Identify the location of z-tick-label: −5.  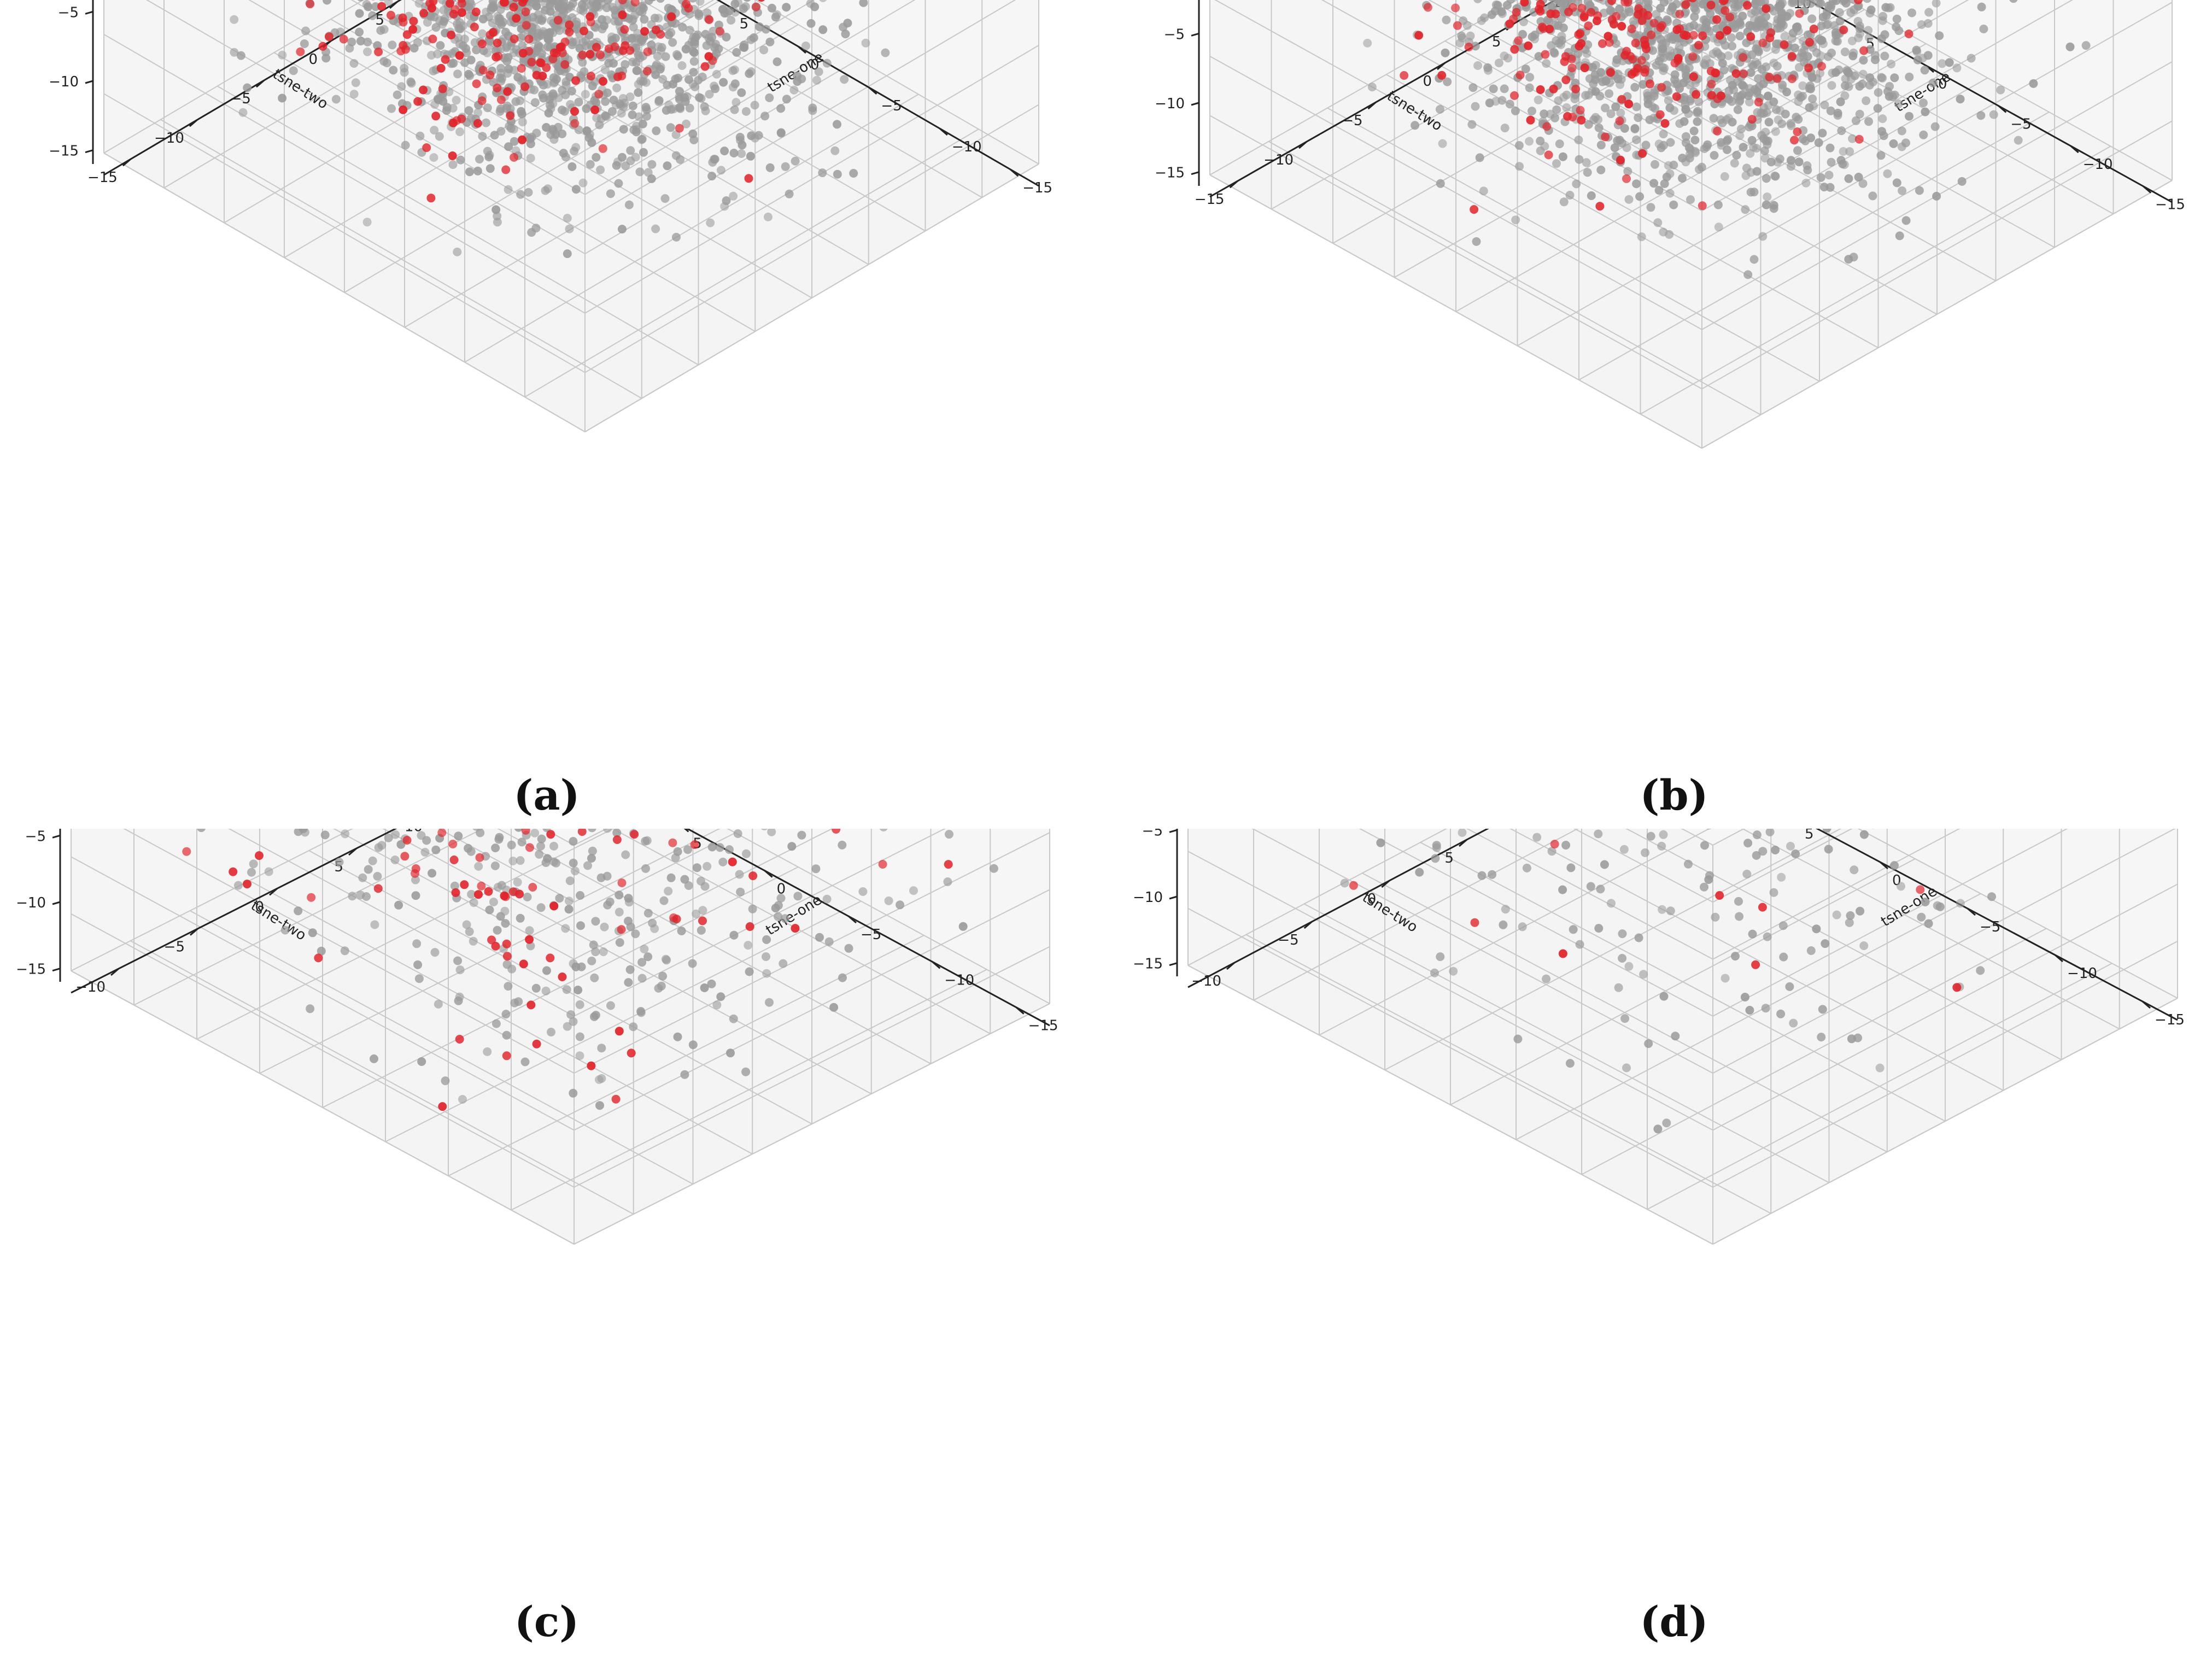
(1174, 35).